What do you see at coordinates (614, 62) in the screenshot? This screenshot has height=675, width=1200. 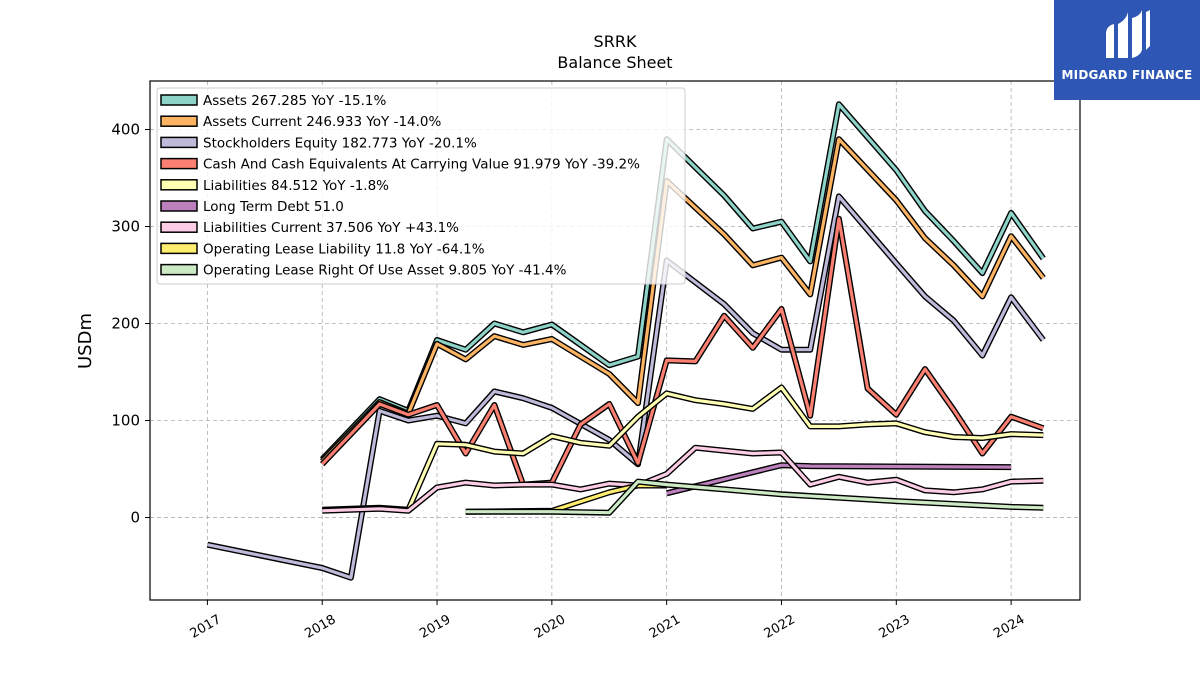 I see `chart-subtitle: Balance Sheet` at bounding box center [614, 62].